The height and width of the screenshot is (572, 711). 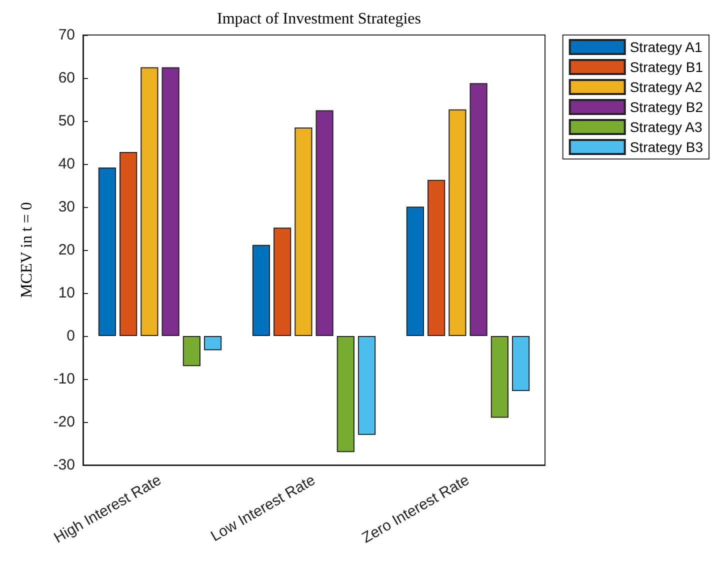 What do you see at coordinates (70, 336) in the screenshot?
I see `y-tick-label: 0` at bounding box center [70, 336].